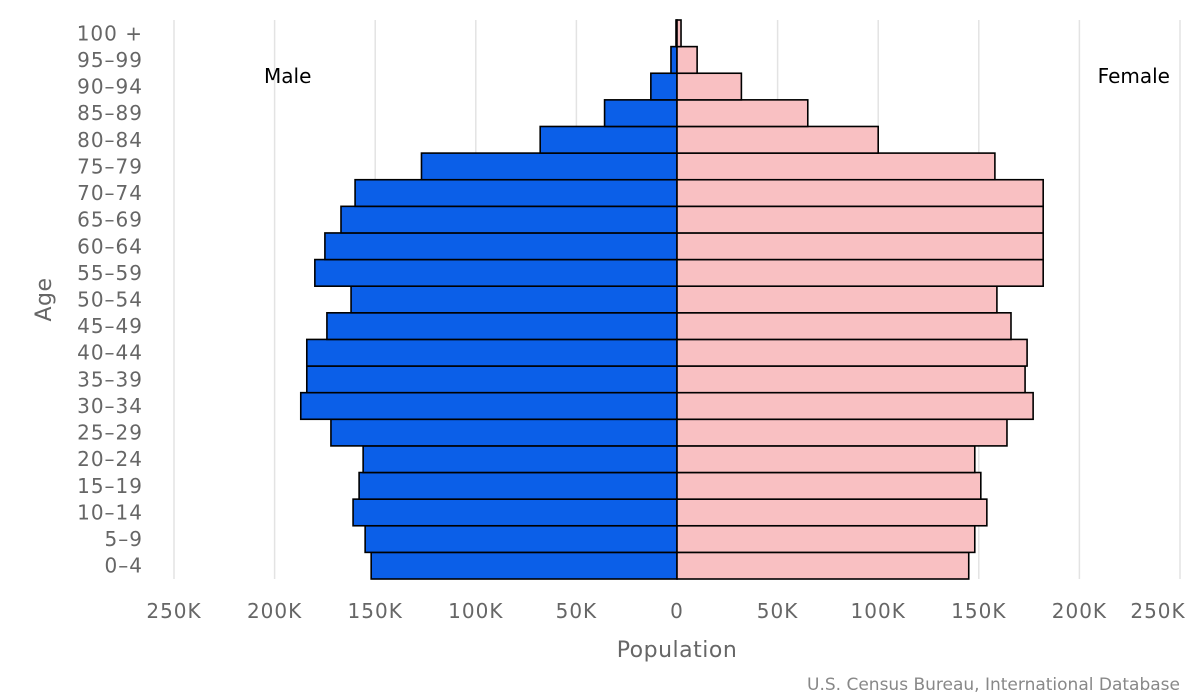 The width and height of the screenshot is (1200, 700). What do you see at coordinates (274, 611) in the screenshot?
I see `population-tick-1: 200K` at bounding box center [274, 611].